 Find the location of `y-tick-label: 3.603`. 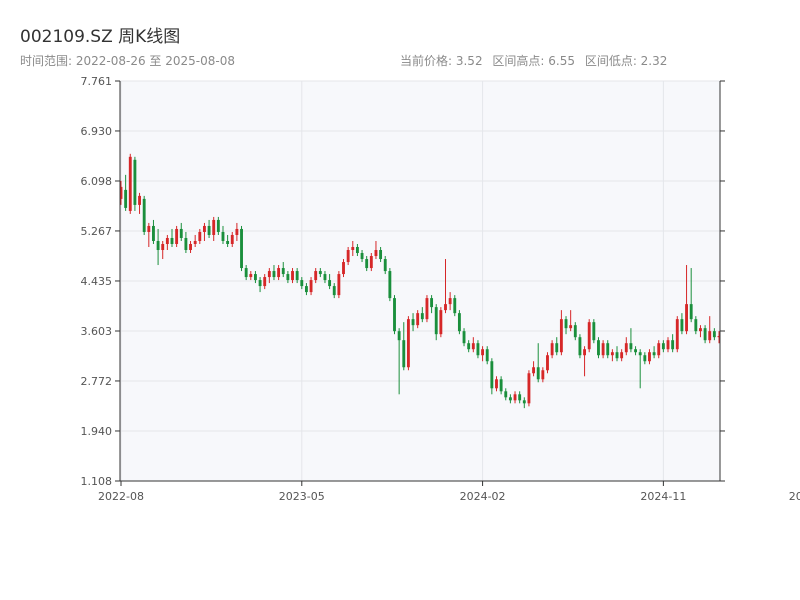

y-tick-label: 3.603 is located at coordinates (97, 331).